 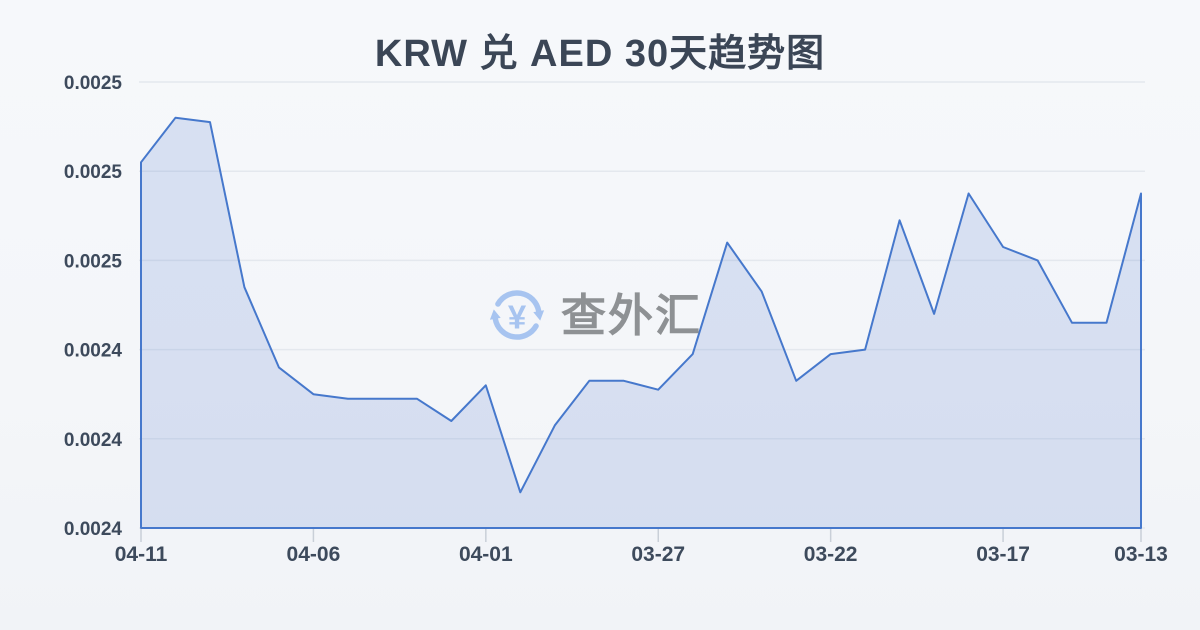 I want to click on x-axis-label: 04-06, so click(x=314, y=554).